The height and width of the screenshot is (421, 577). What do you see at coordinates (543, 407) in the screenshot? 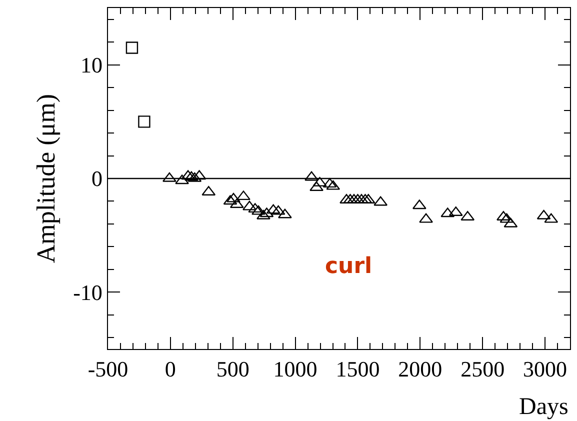
I see `x-axis-title: Days` at bounding box center [543, 407].